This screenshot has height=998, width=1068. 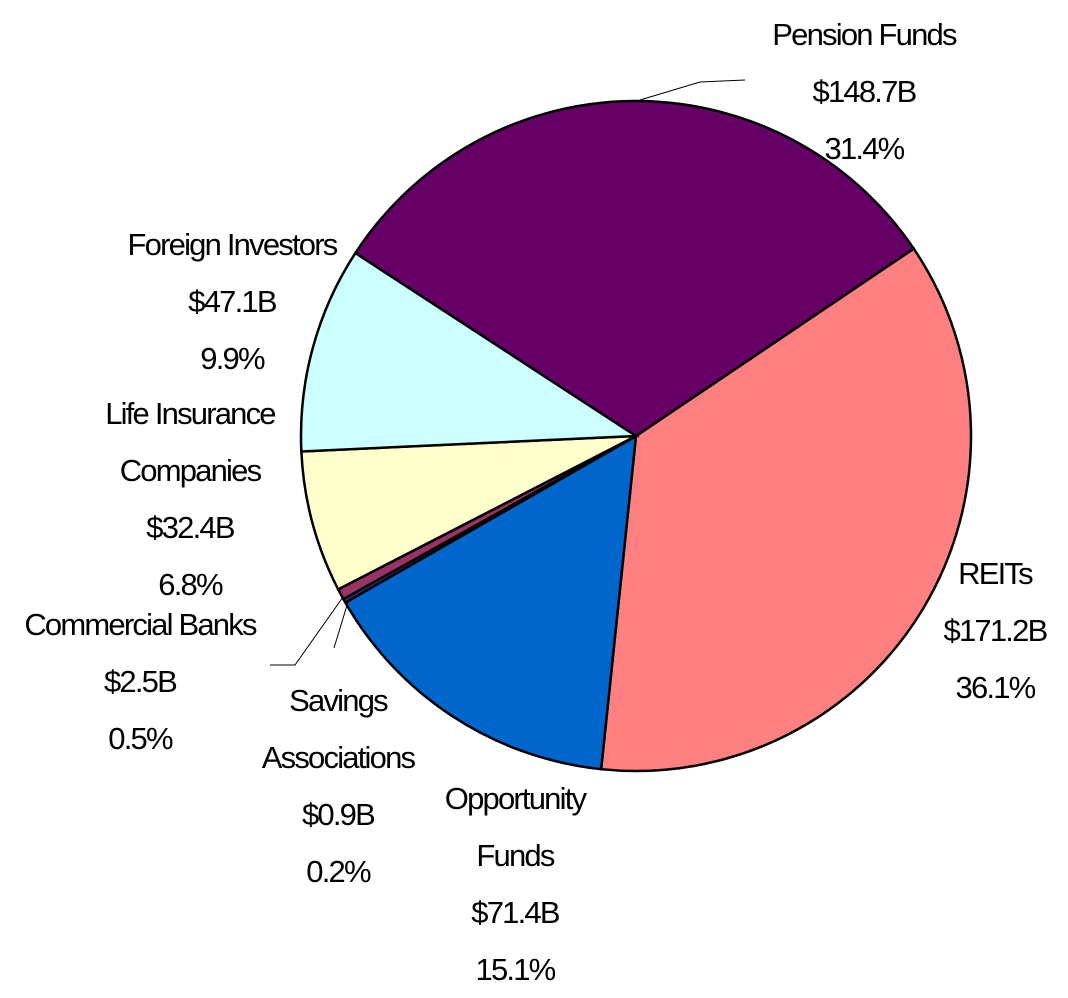 What do you see at coordinates (338, 729) in the screenshot?
I see `category-label: Savings Associations` at bounding box center [338, 729].